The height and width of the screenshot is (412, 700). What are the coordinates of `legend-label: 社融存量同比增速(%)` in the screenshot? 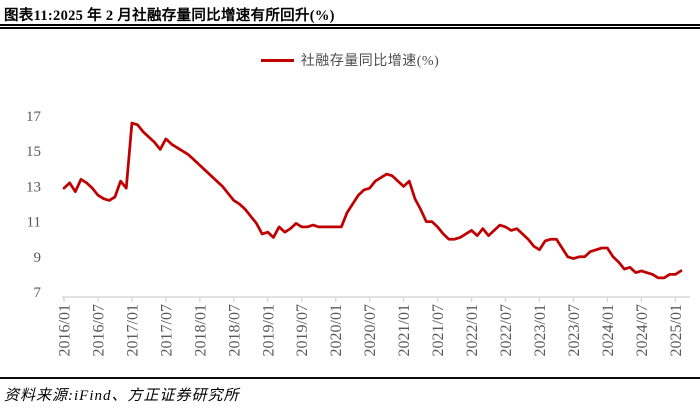 It's located at (370, 61).